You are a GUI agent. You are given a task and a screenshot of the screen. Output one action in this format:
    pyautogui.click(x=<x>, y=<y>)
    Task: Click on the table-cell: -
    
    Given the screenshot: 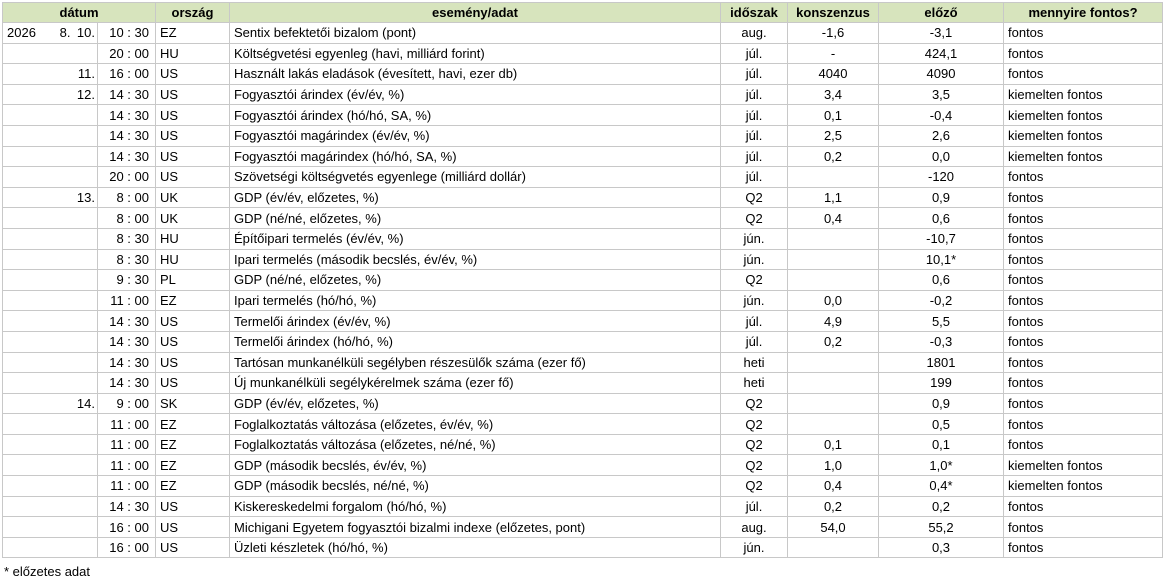 What is the action you would take?
    pyautogui.click(x=833, y=53)
    